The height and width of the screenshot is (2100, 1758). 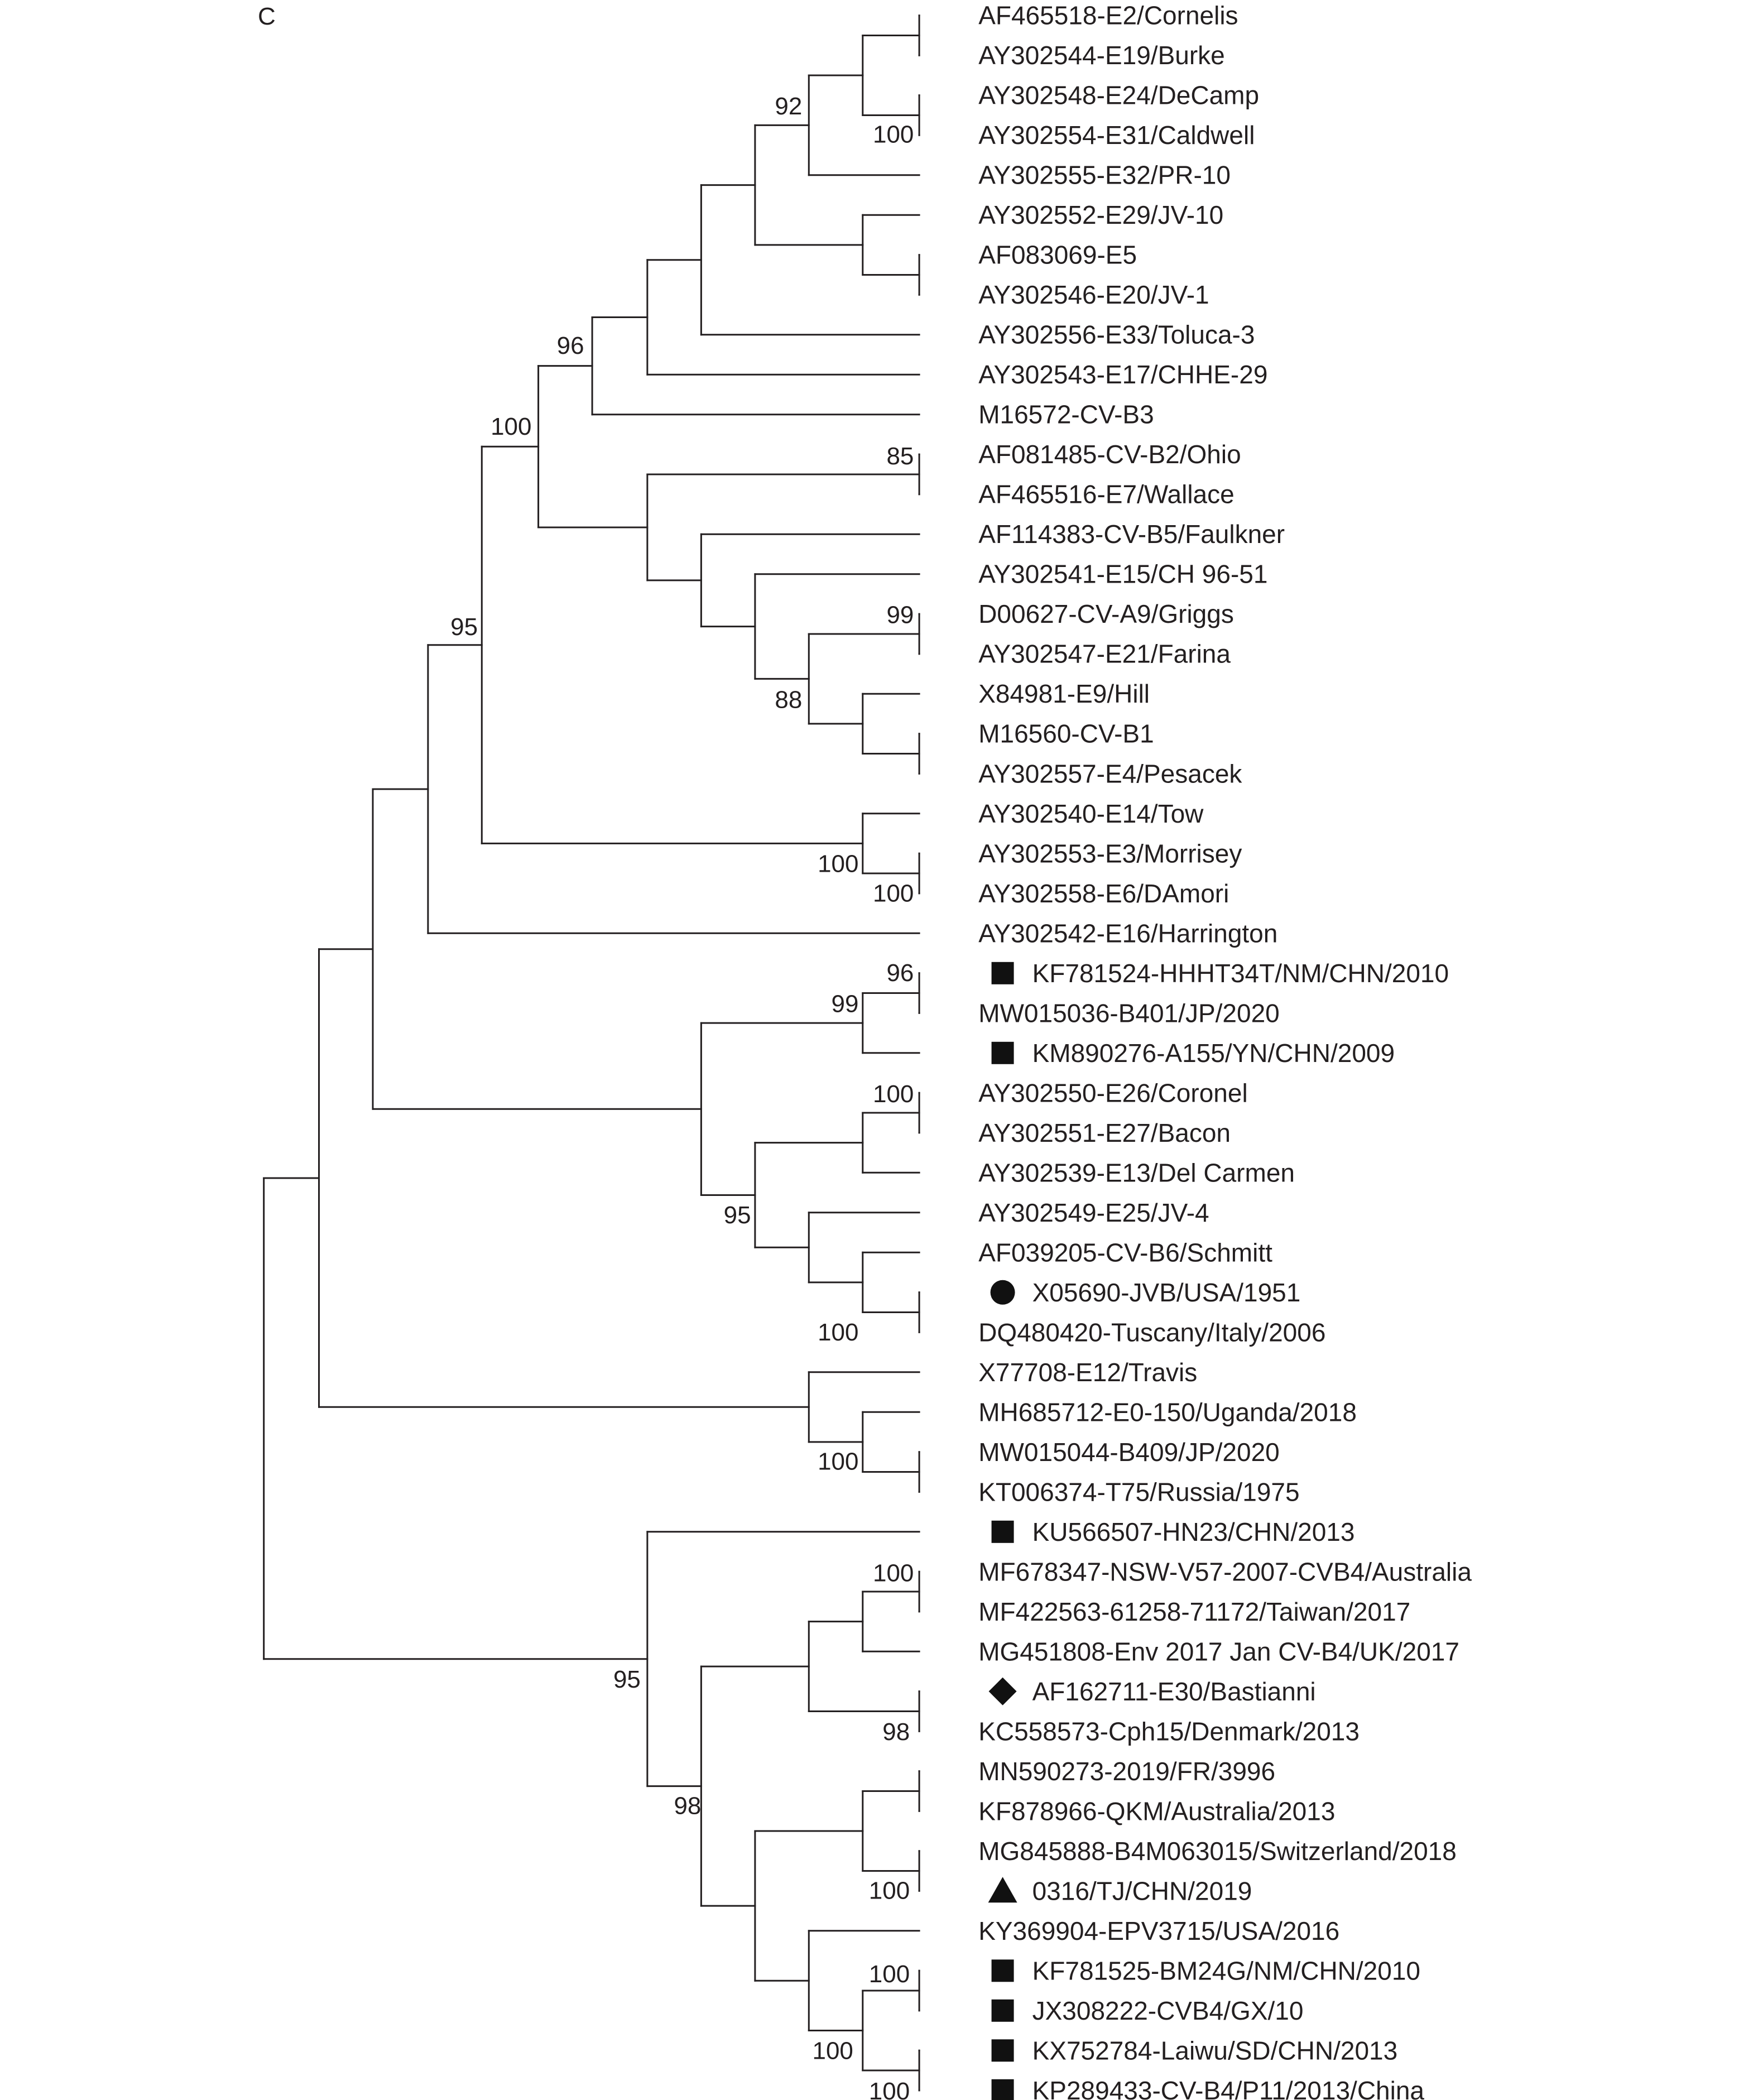 What do you see at coordinates (1156, 1810) in the screenshot?
I see `taxon-label: KF878966-QKM/Australia/2013` at bounding box center [1156, 1810].